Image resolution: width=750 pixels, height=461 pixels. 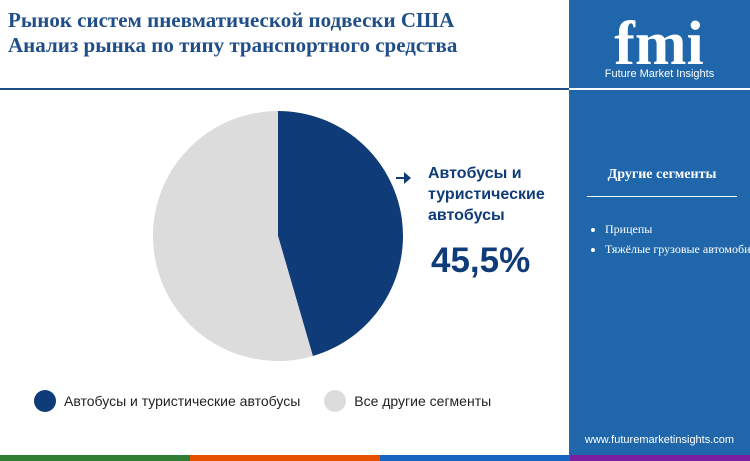 I want to click on website-url: www.futuremarketinsights.com, so click(x=659, y=440).